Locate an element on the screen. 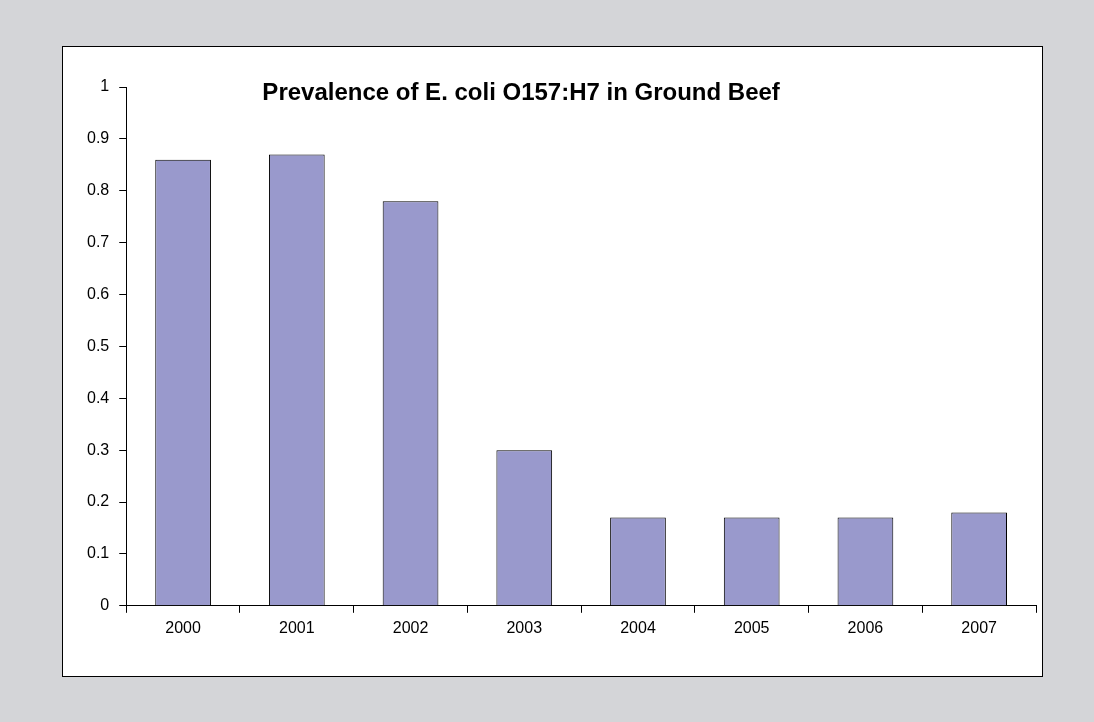  x-tick-label: 2001 is located at coordinates (297, 627).